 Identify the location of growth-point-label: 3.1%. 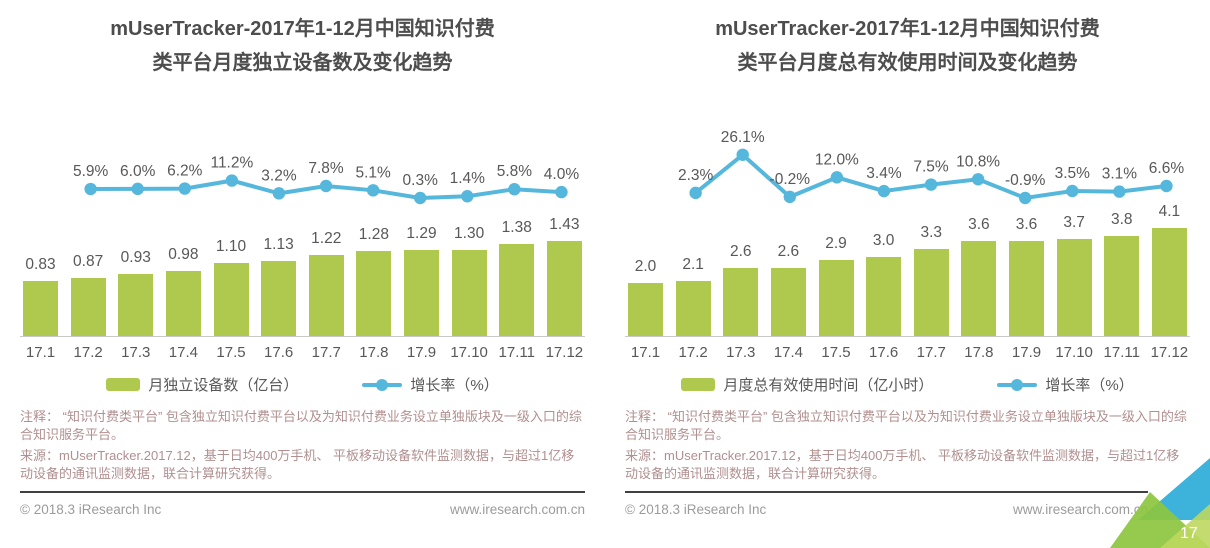
(1120, 174).